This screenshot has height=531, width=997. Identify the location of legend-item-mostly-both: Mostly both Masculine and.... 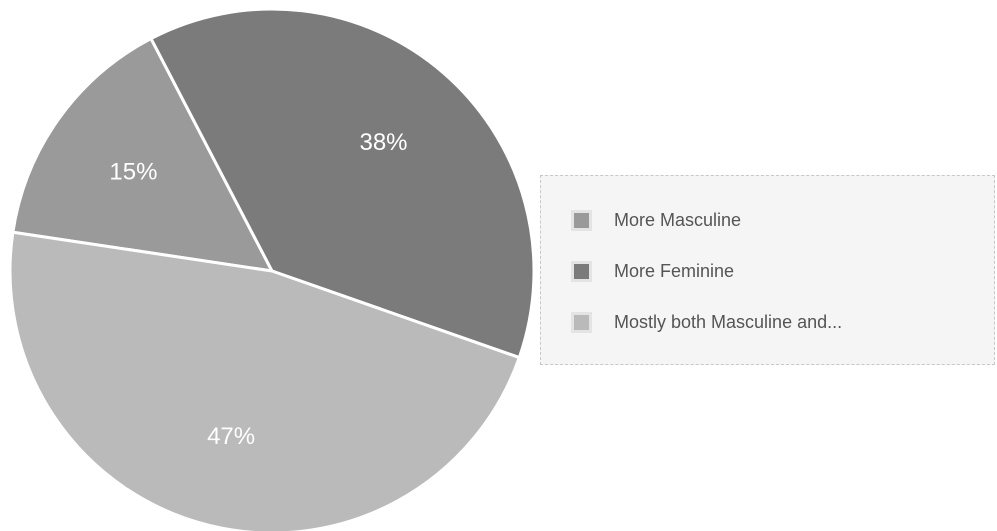
(782, 322).